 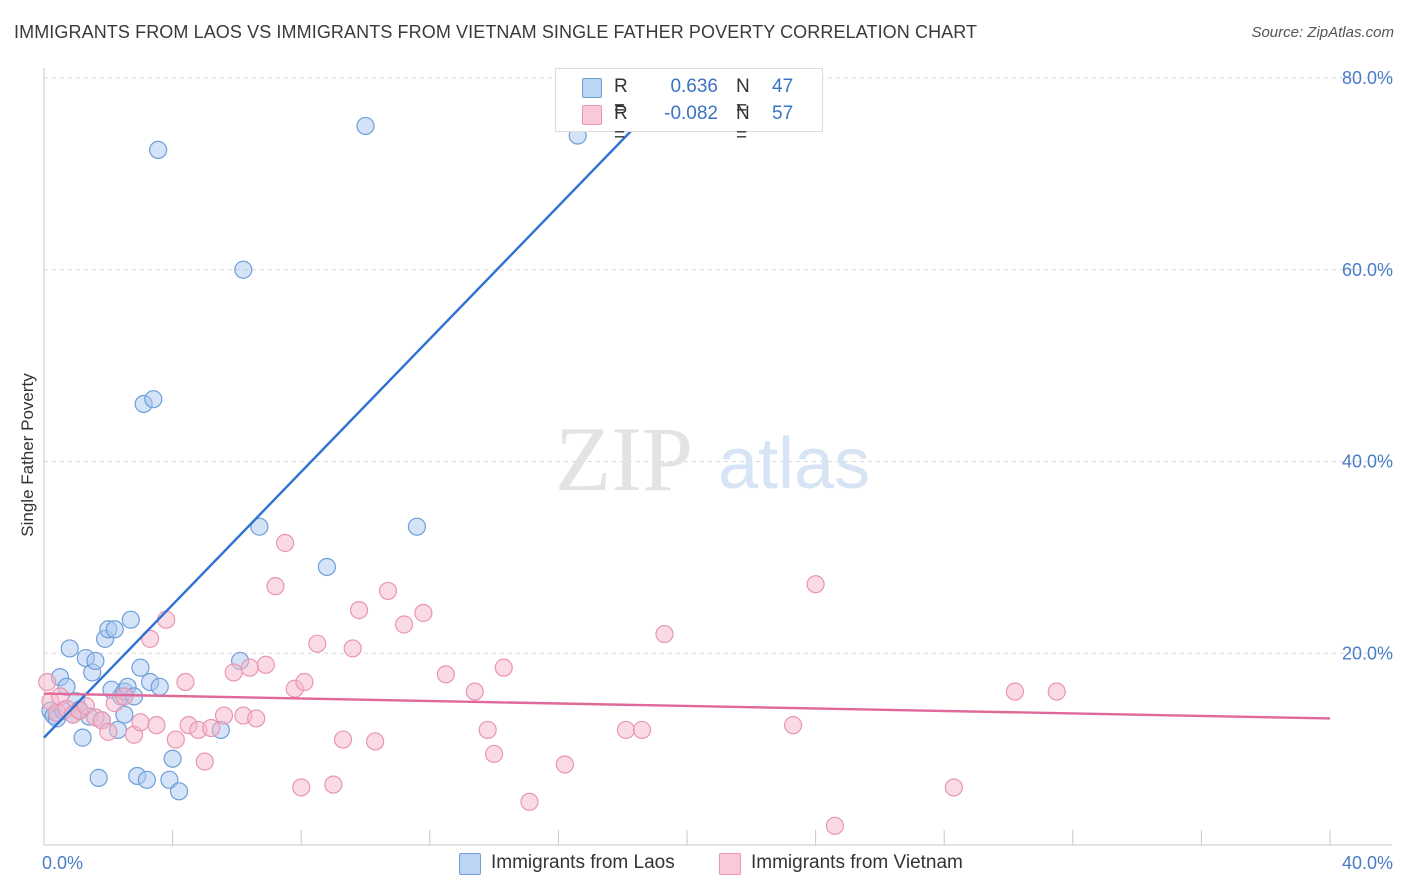 I want to click on bottom-legend-swatch-vietnam, so click(x=730, y=864).